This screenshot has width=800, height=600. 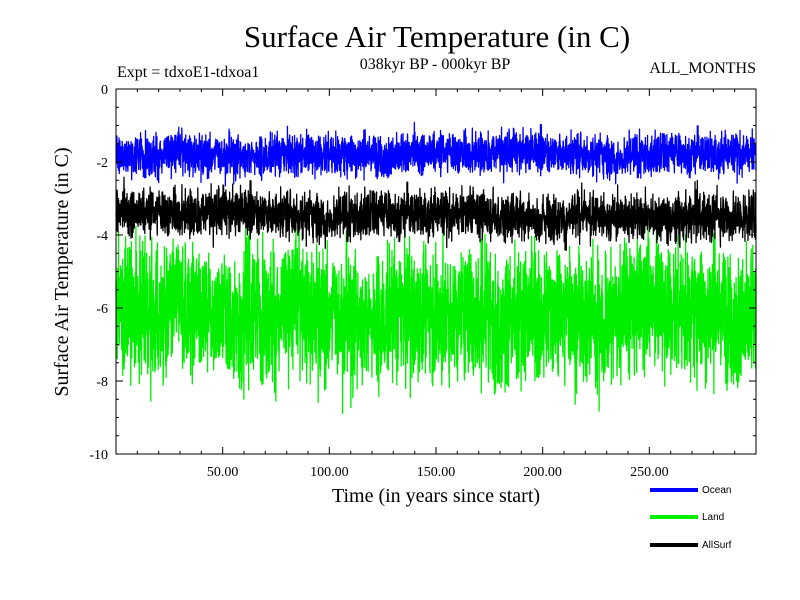 What do you see at coordinates (702, 68) in the screenshot?
I see `months-label: ALL_MONTHS` at bounding box center [702, 68].